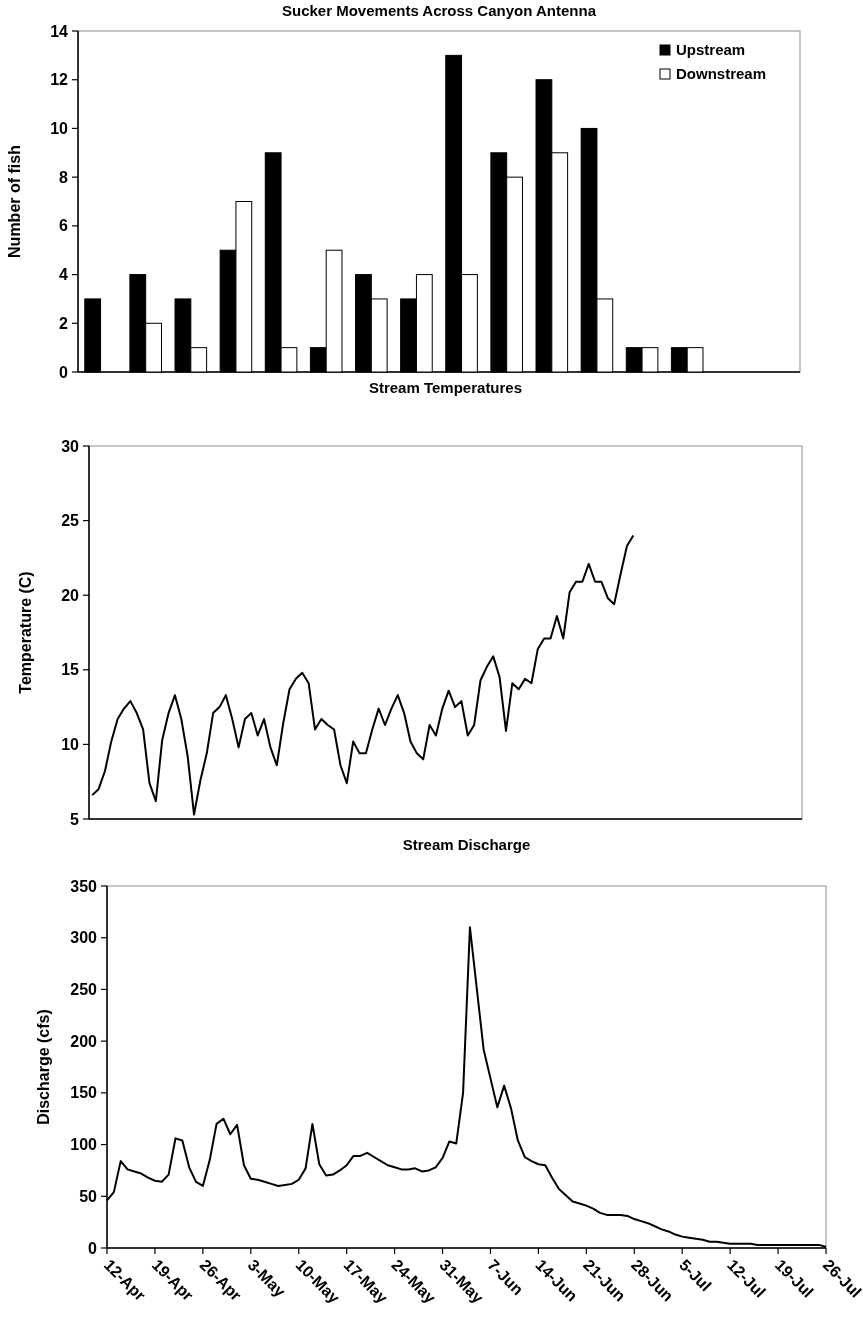  Describe the element at coordinates (466, 844) in the screenshot. I see `chart-title: Stream Discharge` at that location.